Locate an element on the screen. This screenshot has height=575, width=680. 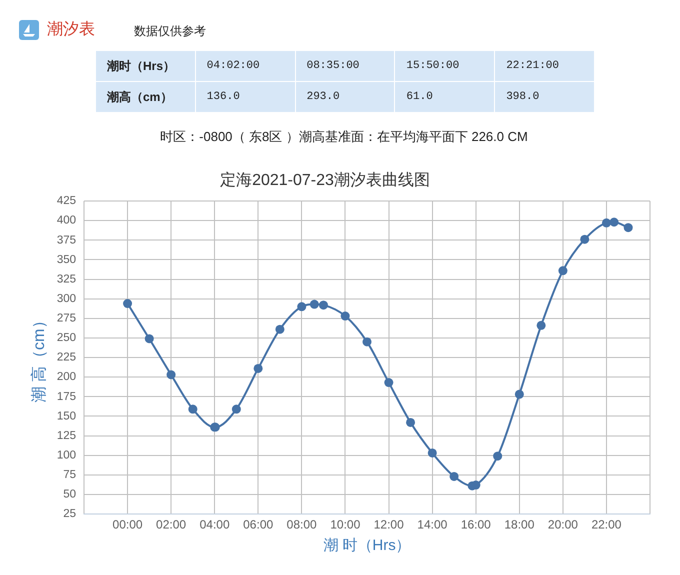
text: 时区：-0800（ 东8区 ）潮高基准面：在平均海平面下 226.0 CM is located at coordinates (344, 137).